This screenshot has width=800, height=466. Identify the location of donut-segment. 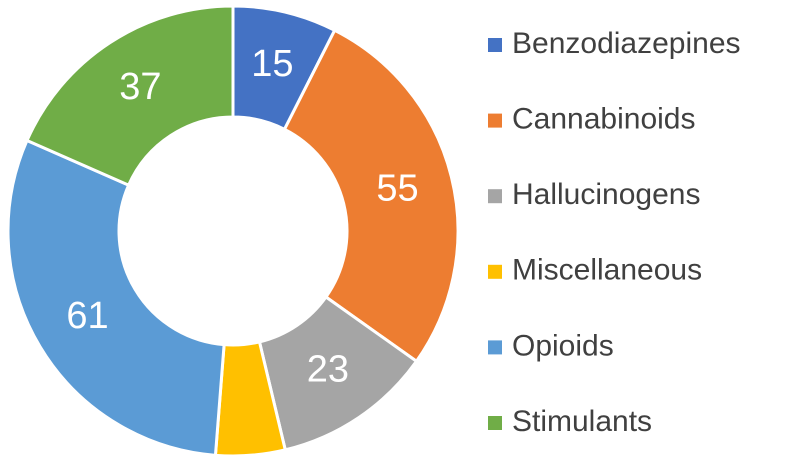
(130, 96).